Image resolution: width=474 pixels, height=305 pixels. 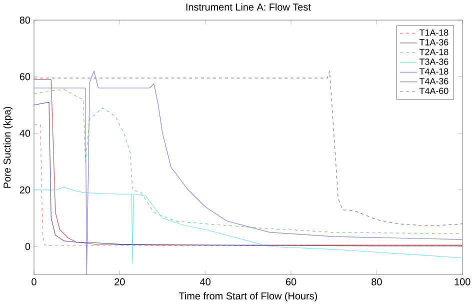 What do you see at coordinates (377, 282) in the screenshot?
I see `x-tick-label: 80` at bounding box center [377, 282].